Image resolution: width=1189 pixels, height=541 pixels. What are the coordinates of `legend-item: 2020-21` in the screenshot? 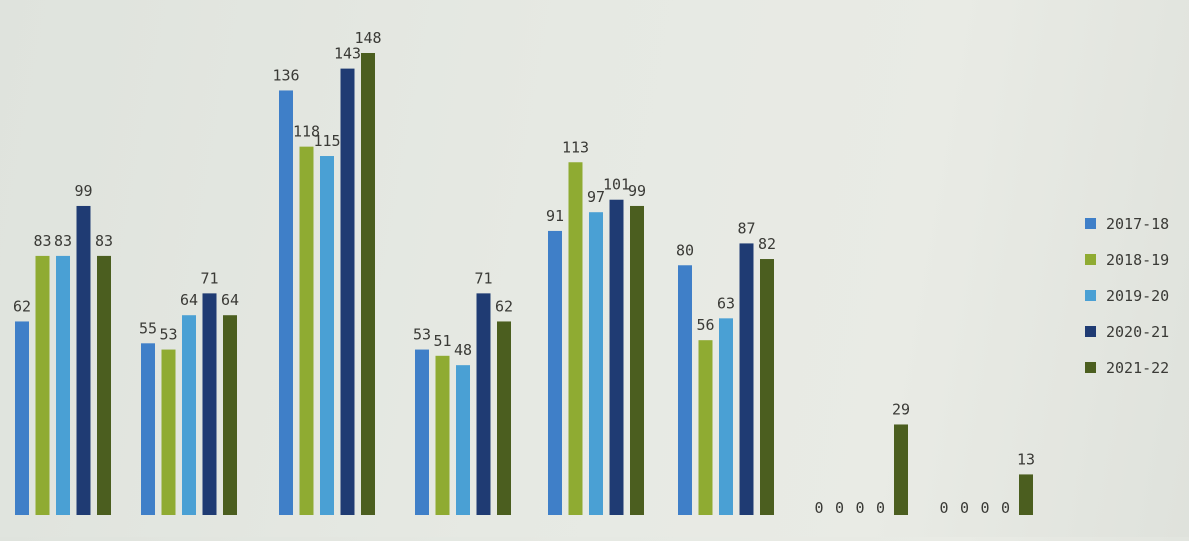 It's located at (1127, 332).